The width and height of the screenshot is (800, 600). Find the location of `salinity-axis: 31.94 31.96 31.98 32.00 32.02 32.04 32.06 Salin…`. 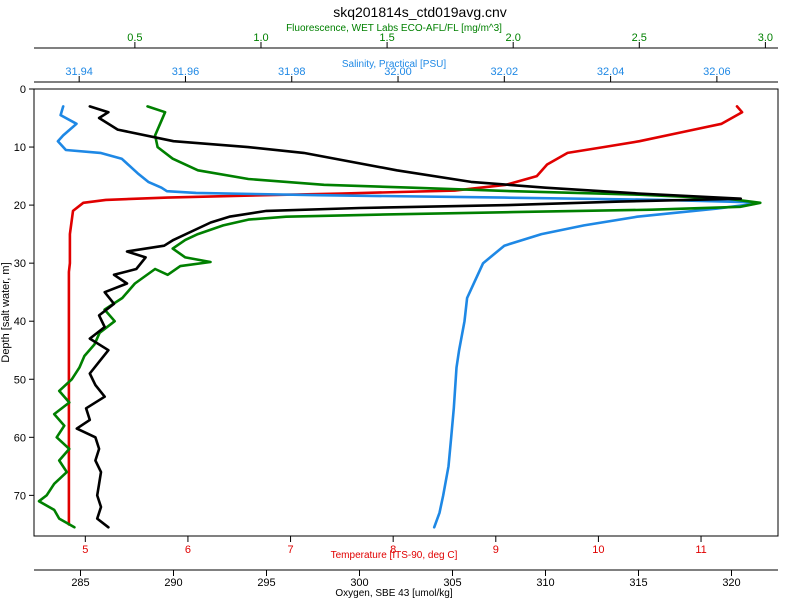

salinity-axis: 31.94 31.96 31.98 32.00 32.02 32.04 32.06 Salin… is located at coordinates (406, 71).